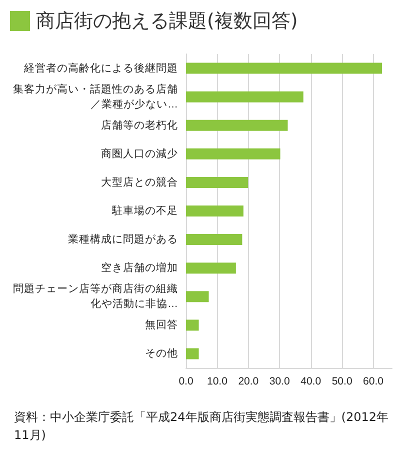 The height and width of the screenshot is (464, 398). I want to click on y-tick-label: 商圏人口の減少, so click(139, 153).